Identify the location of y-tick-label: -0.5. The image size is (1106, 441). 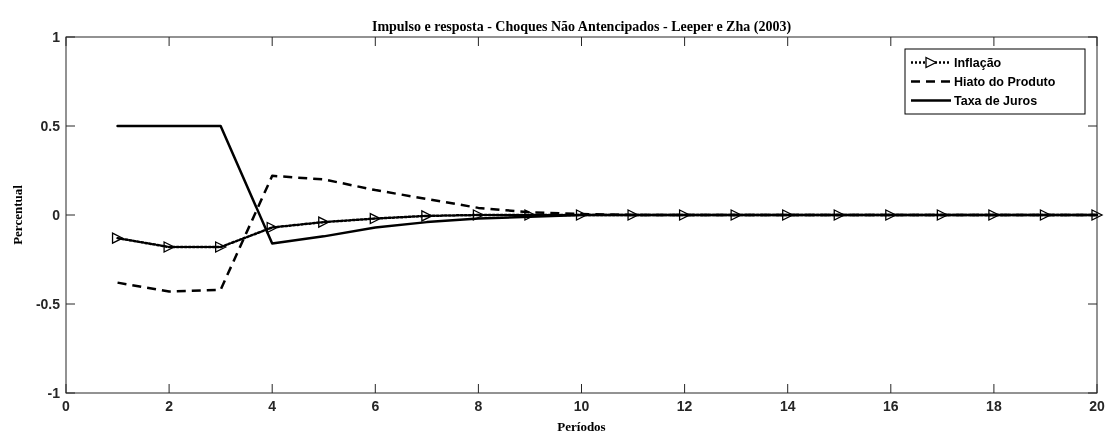
(48, 304).